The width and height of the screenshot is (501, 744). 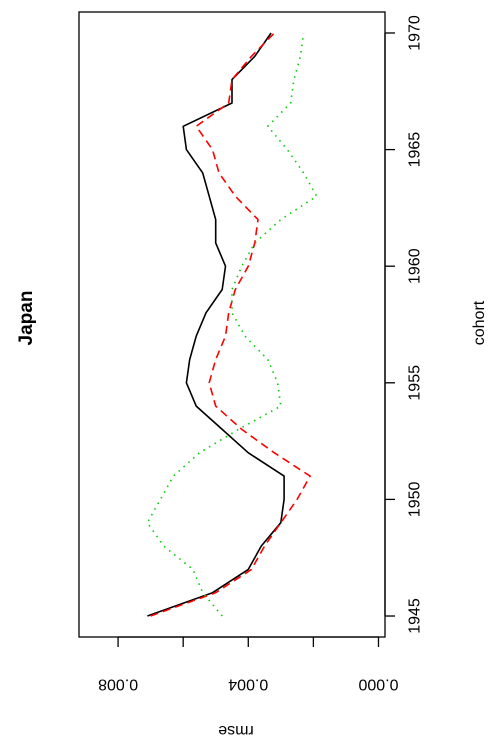 I want to click on y-axis-title: rmse, so click(x=236, y=730).